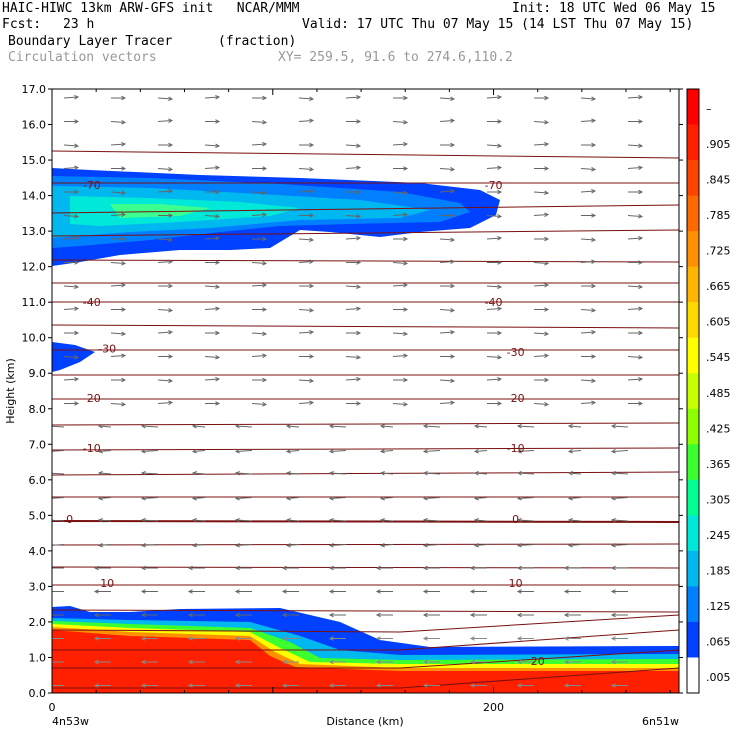 The height and width of the screenshot is (740, 740). What do you see at coordinates (365, 209) in the screenshot?
I see `isotherm-line` at bounding box center [365, 209].